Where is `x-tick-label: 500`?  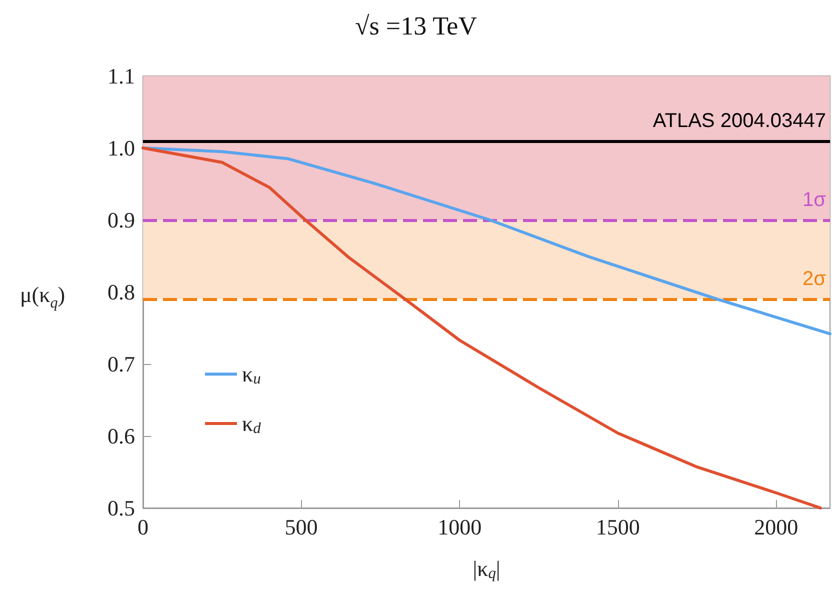
x-tick-label: 500 is located at coordinates (301, 527).